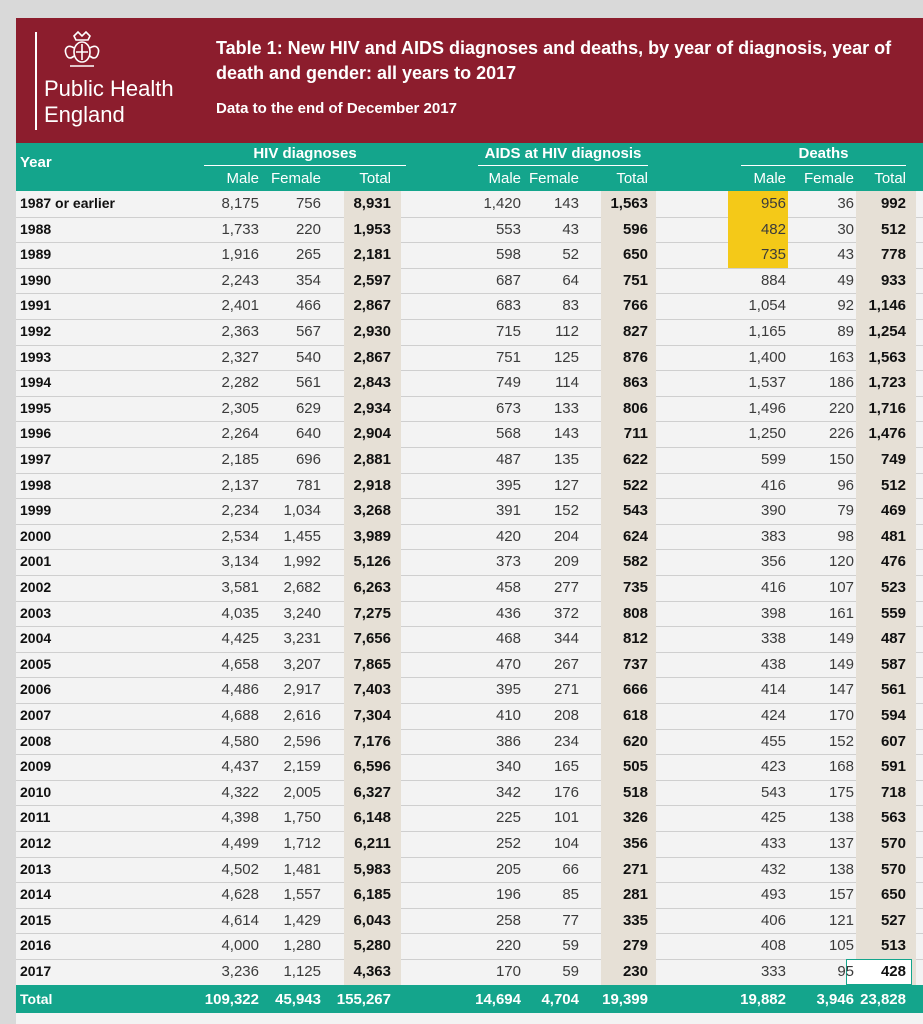  I want to click on total-value-cell: 19,399, so click(625, 999).